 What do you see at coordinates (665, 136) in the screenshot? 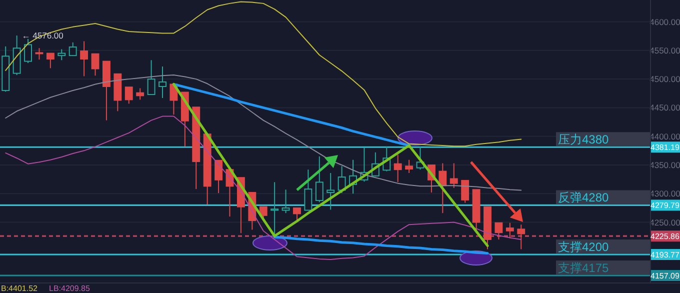
I see `y-tick-label: 4400.00` at bounding box center [665, 136].